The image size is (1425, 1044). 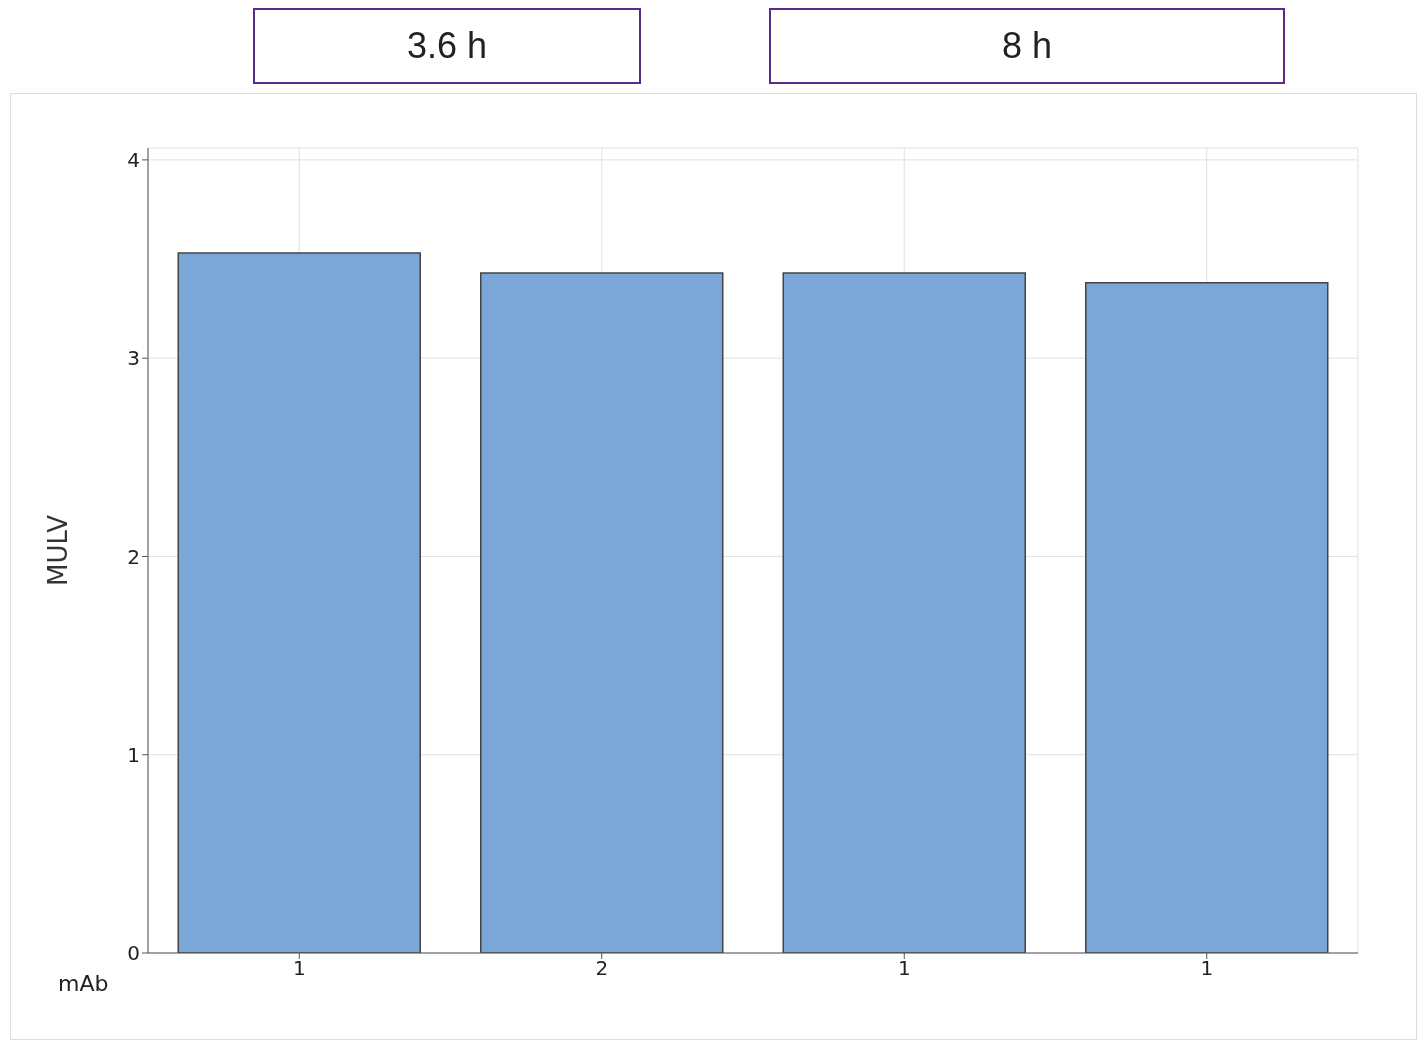 What do you see at coordinates (83, 983) in the screenshot?
I see `x-axis-title: mAb` at bounding box center [83, 983].